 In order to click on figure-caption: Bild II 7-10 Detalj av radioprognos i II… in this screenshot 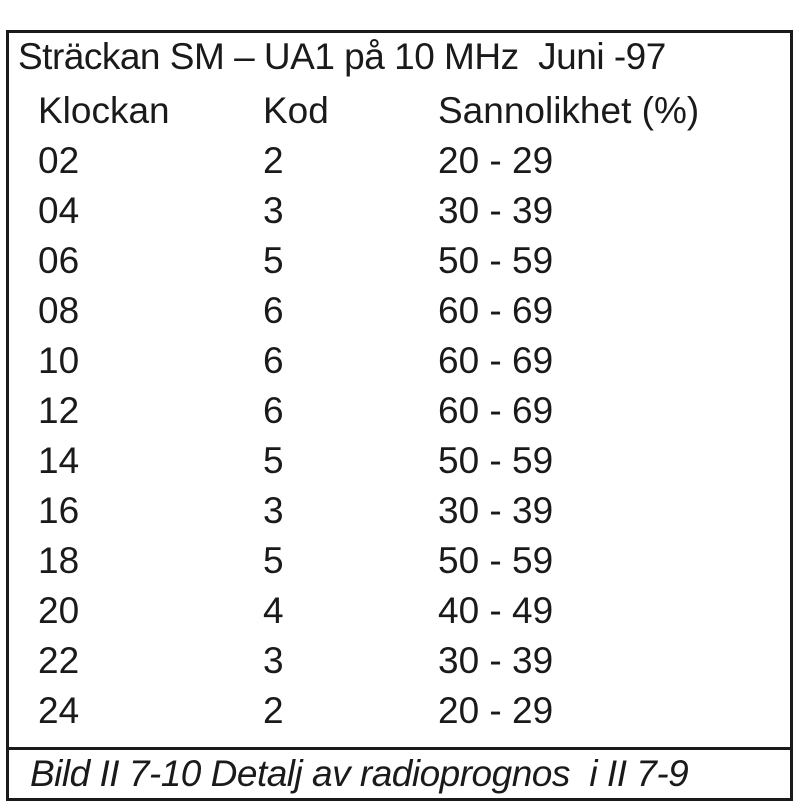, I will do `click(359, 773)`.